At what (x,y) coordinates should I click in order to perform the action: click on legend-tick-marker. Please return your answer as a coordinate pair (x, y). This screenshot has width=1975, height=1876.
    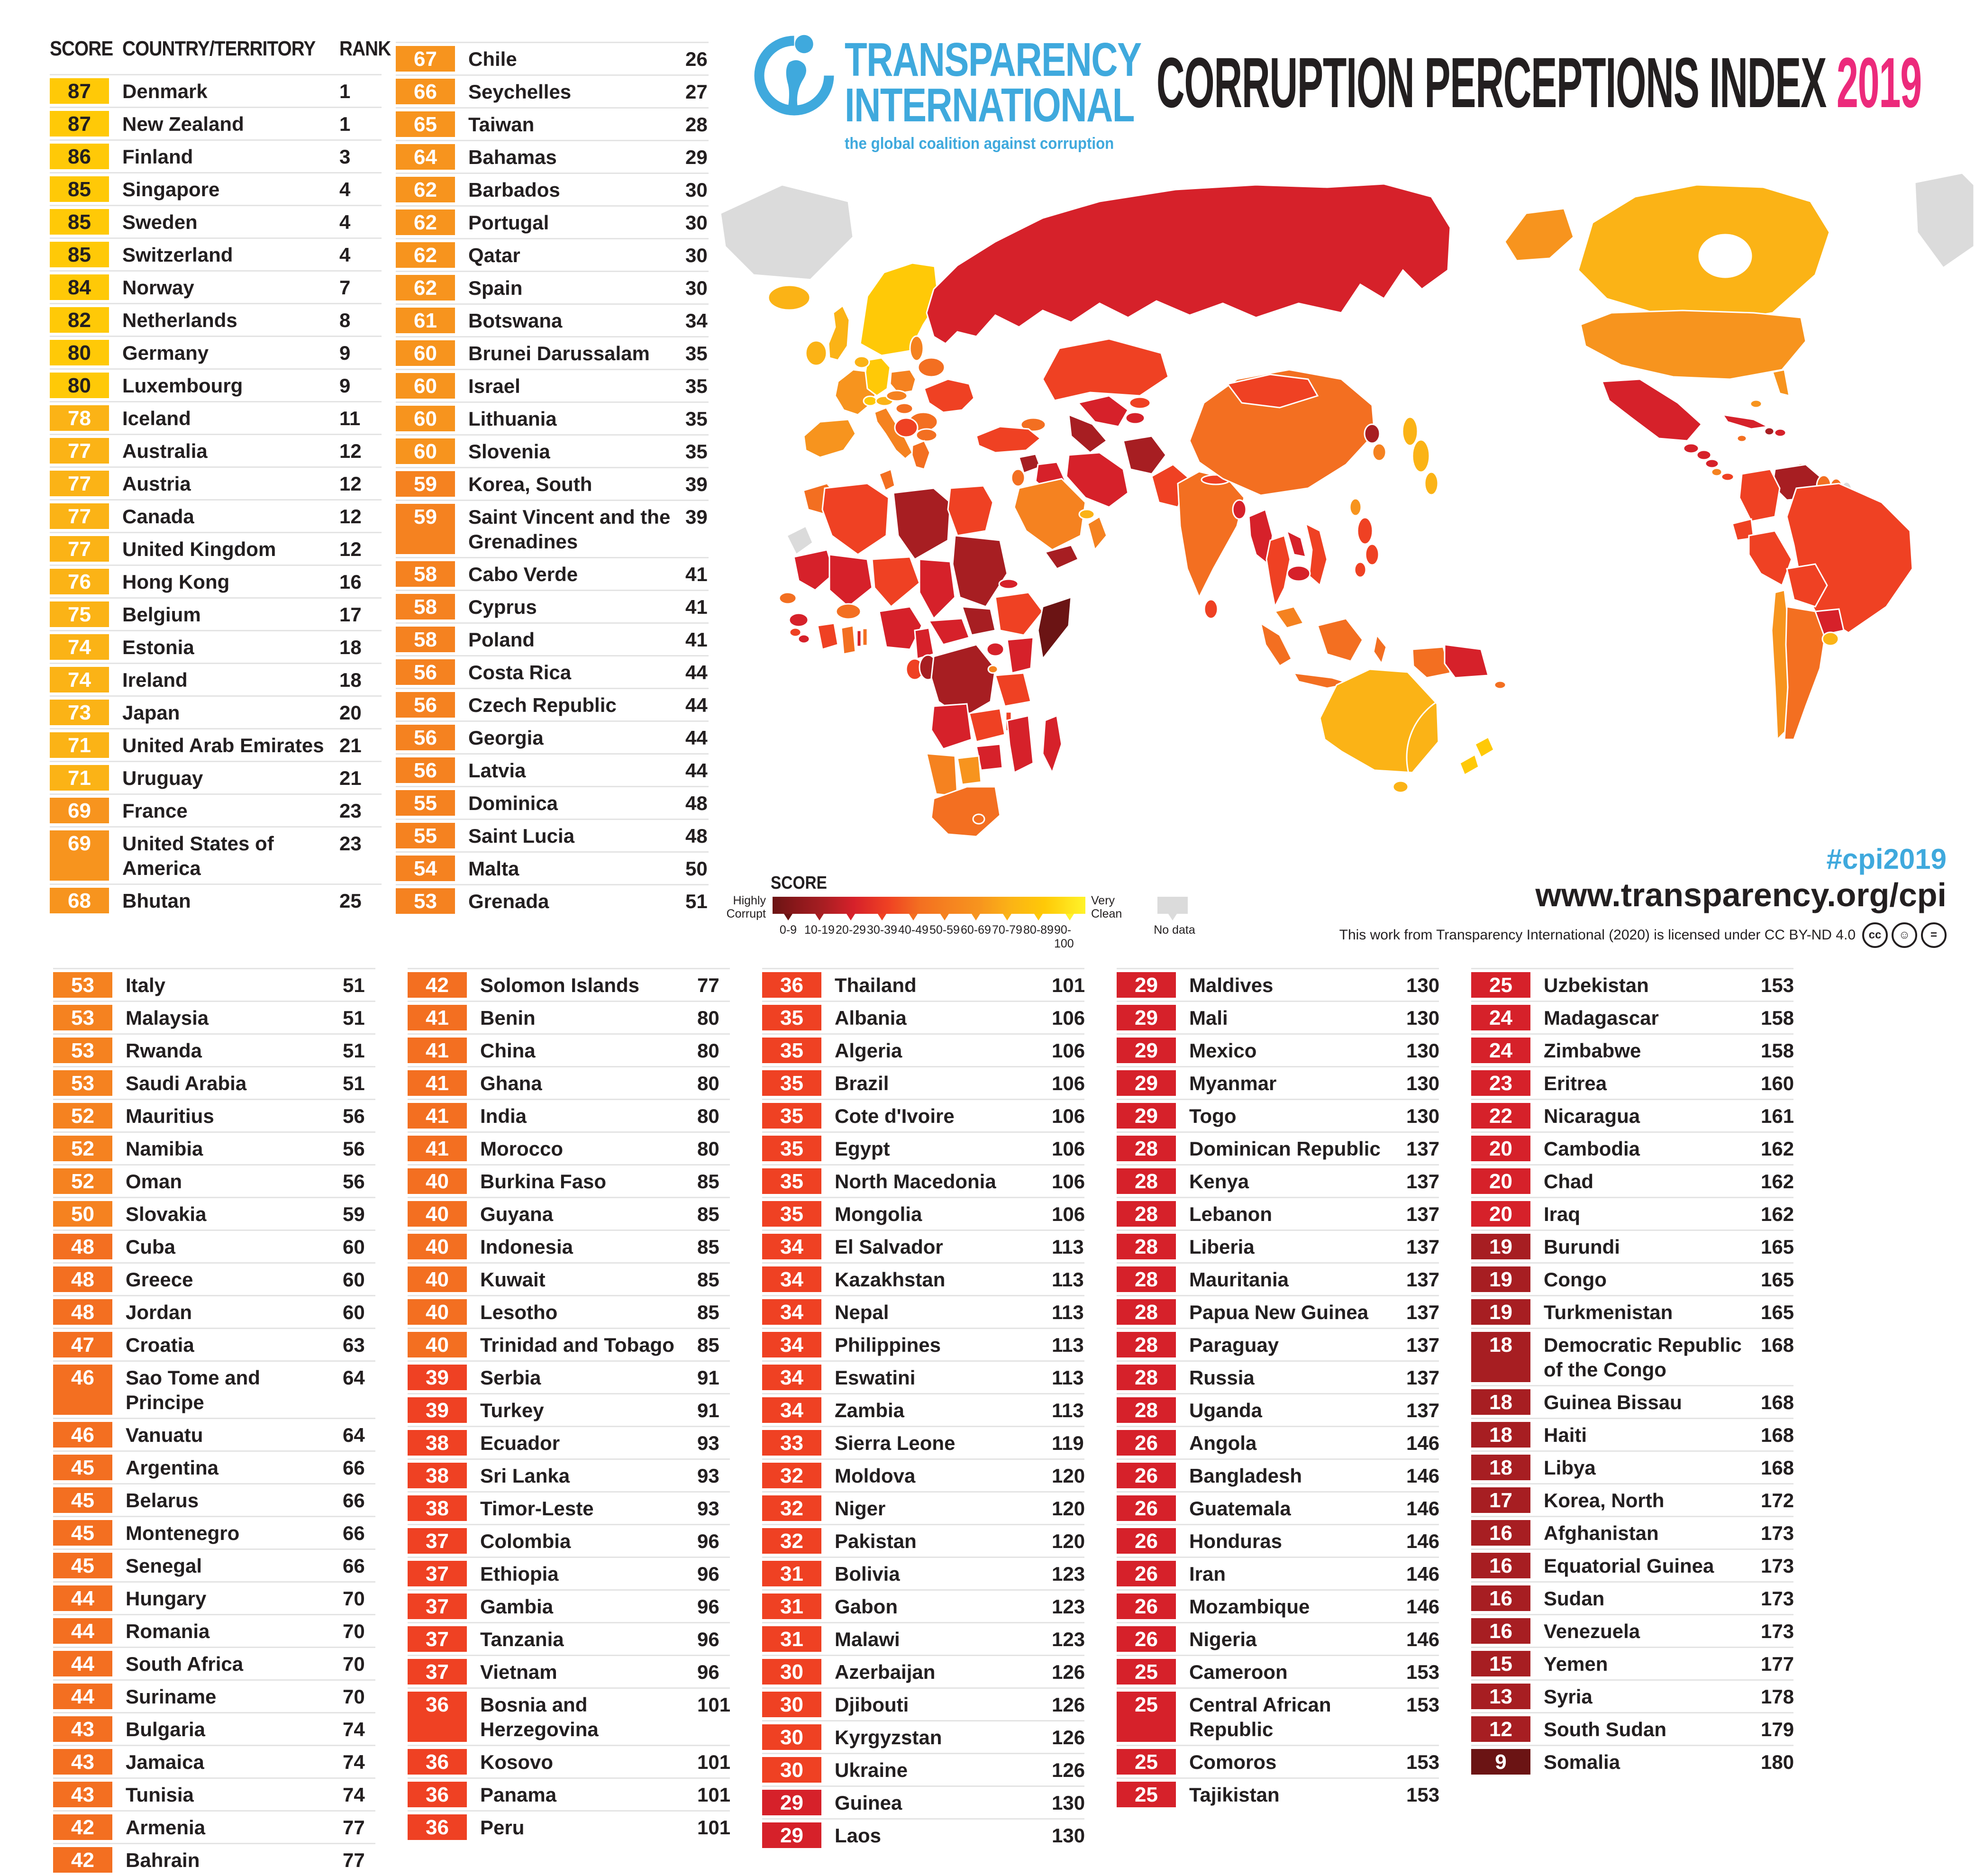
    Looking at the image, I should click on (945, 917).